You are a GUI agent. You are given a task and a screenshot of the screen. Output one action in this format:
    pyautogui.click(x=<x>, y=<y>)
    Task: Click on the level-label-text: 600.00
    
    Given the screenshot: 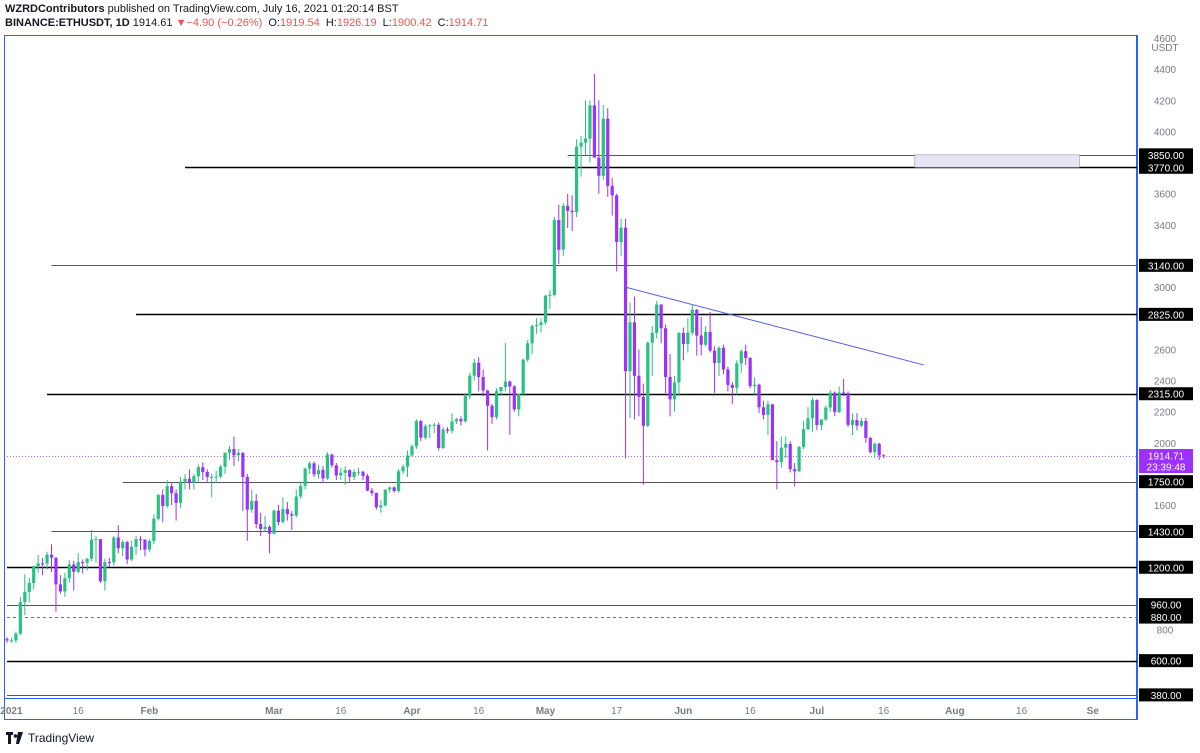 What is the action you would take?
    pyautogui.click(x=1166, y=662)
    